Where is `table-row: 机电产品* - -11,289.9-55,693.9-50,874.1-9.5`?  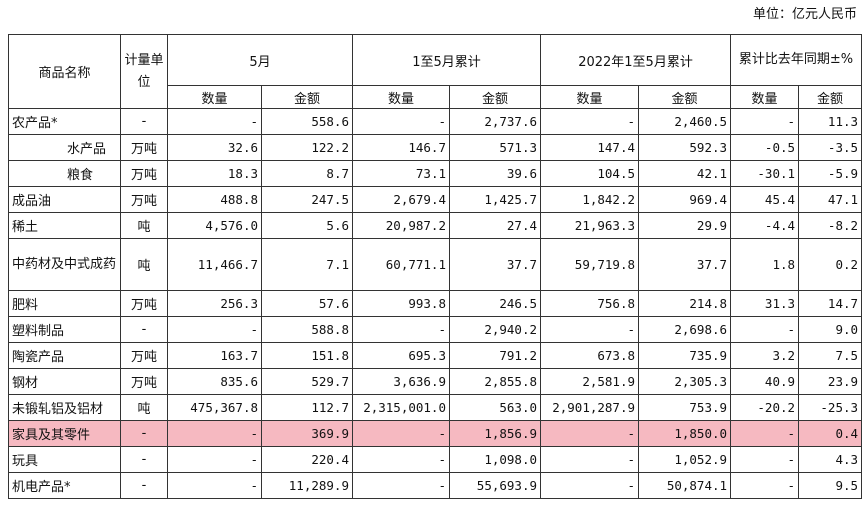 table-row: 机电产品* - -11,289.9-55,693.9-50,874.1-9.5 is located at coordinates (435, 485).